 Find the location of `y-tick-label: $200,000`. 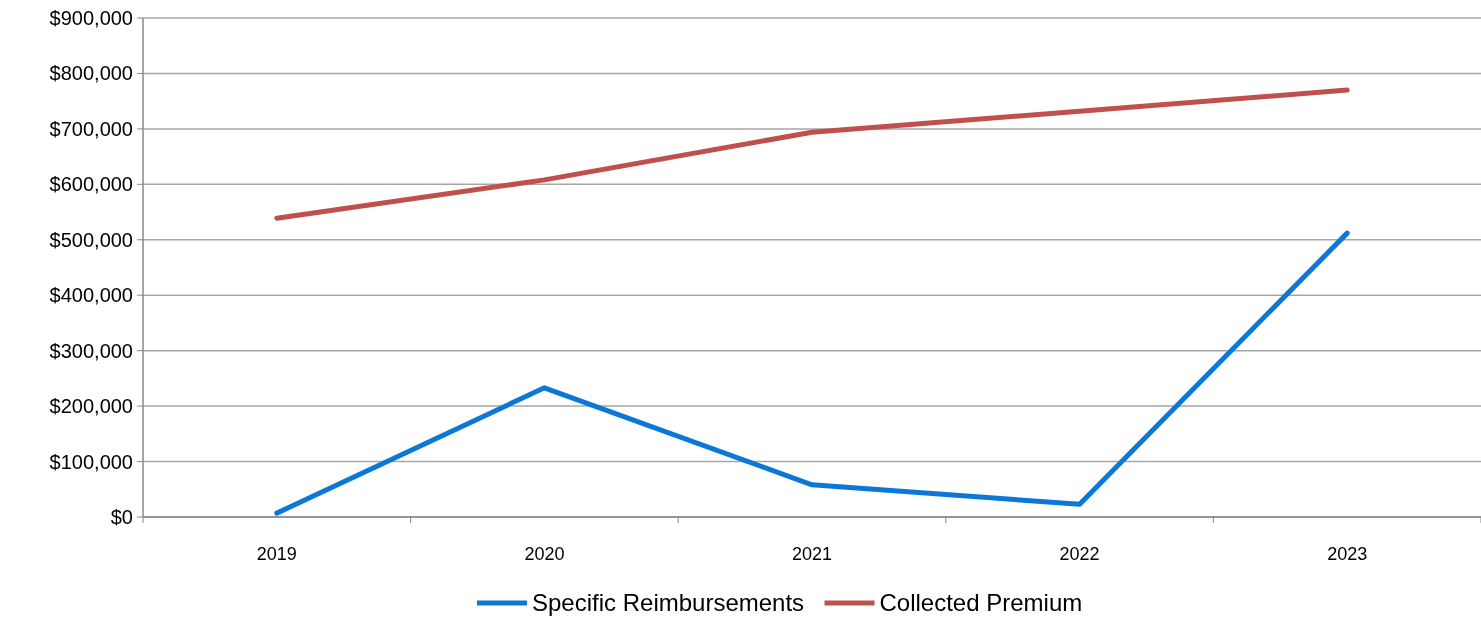

y-tick-label: $200,000 is located at coordinates (91, 406).